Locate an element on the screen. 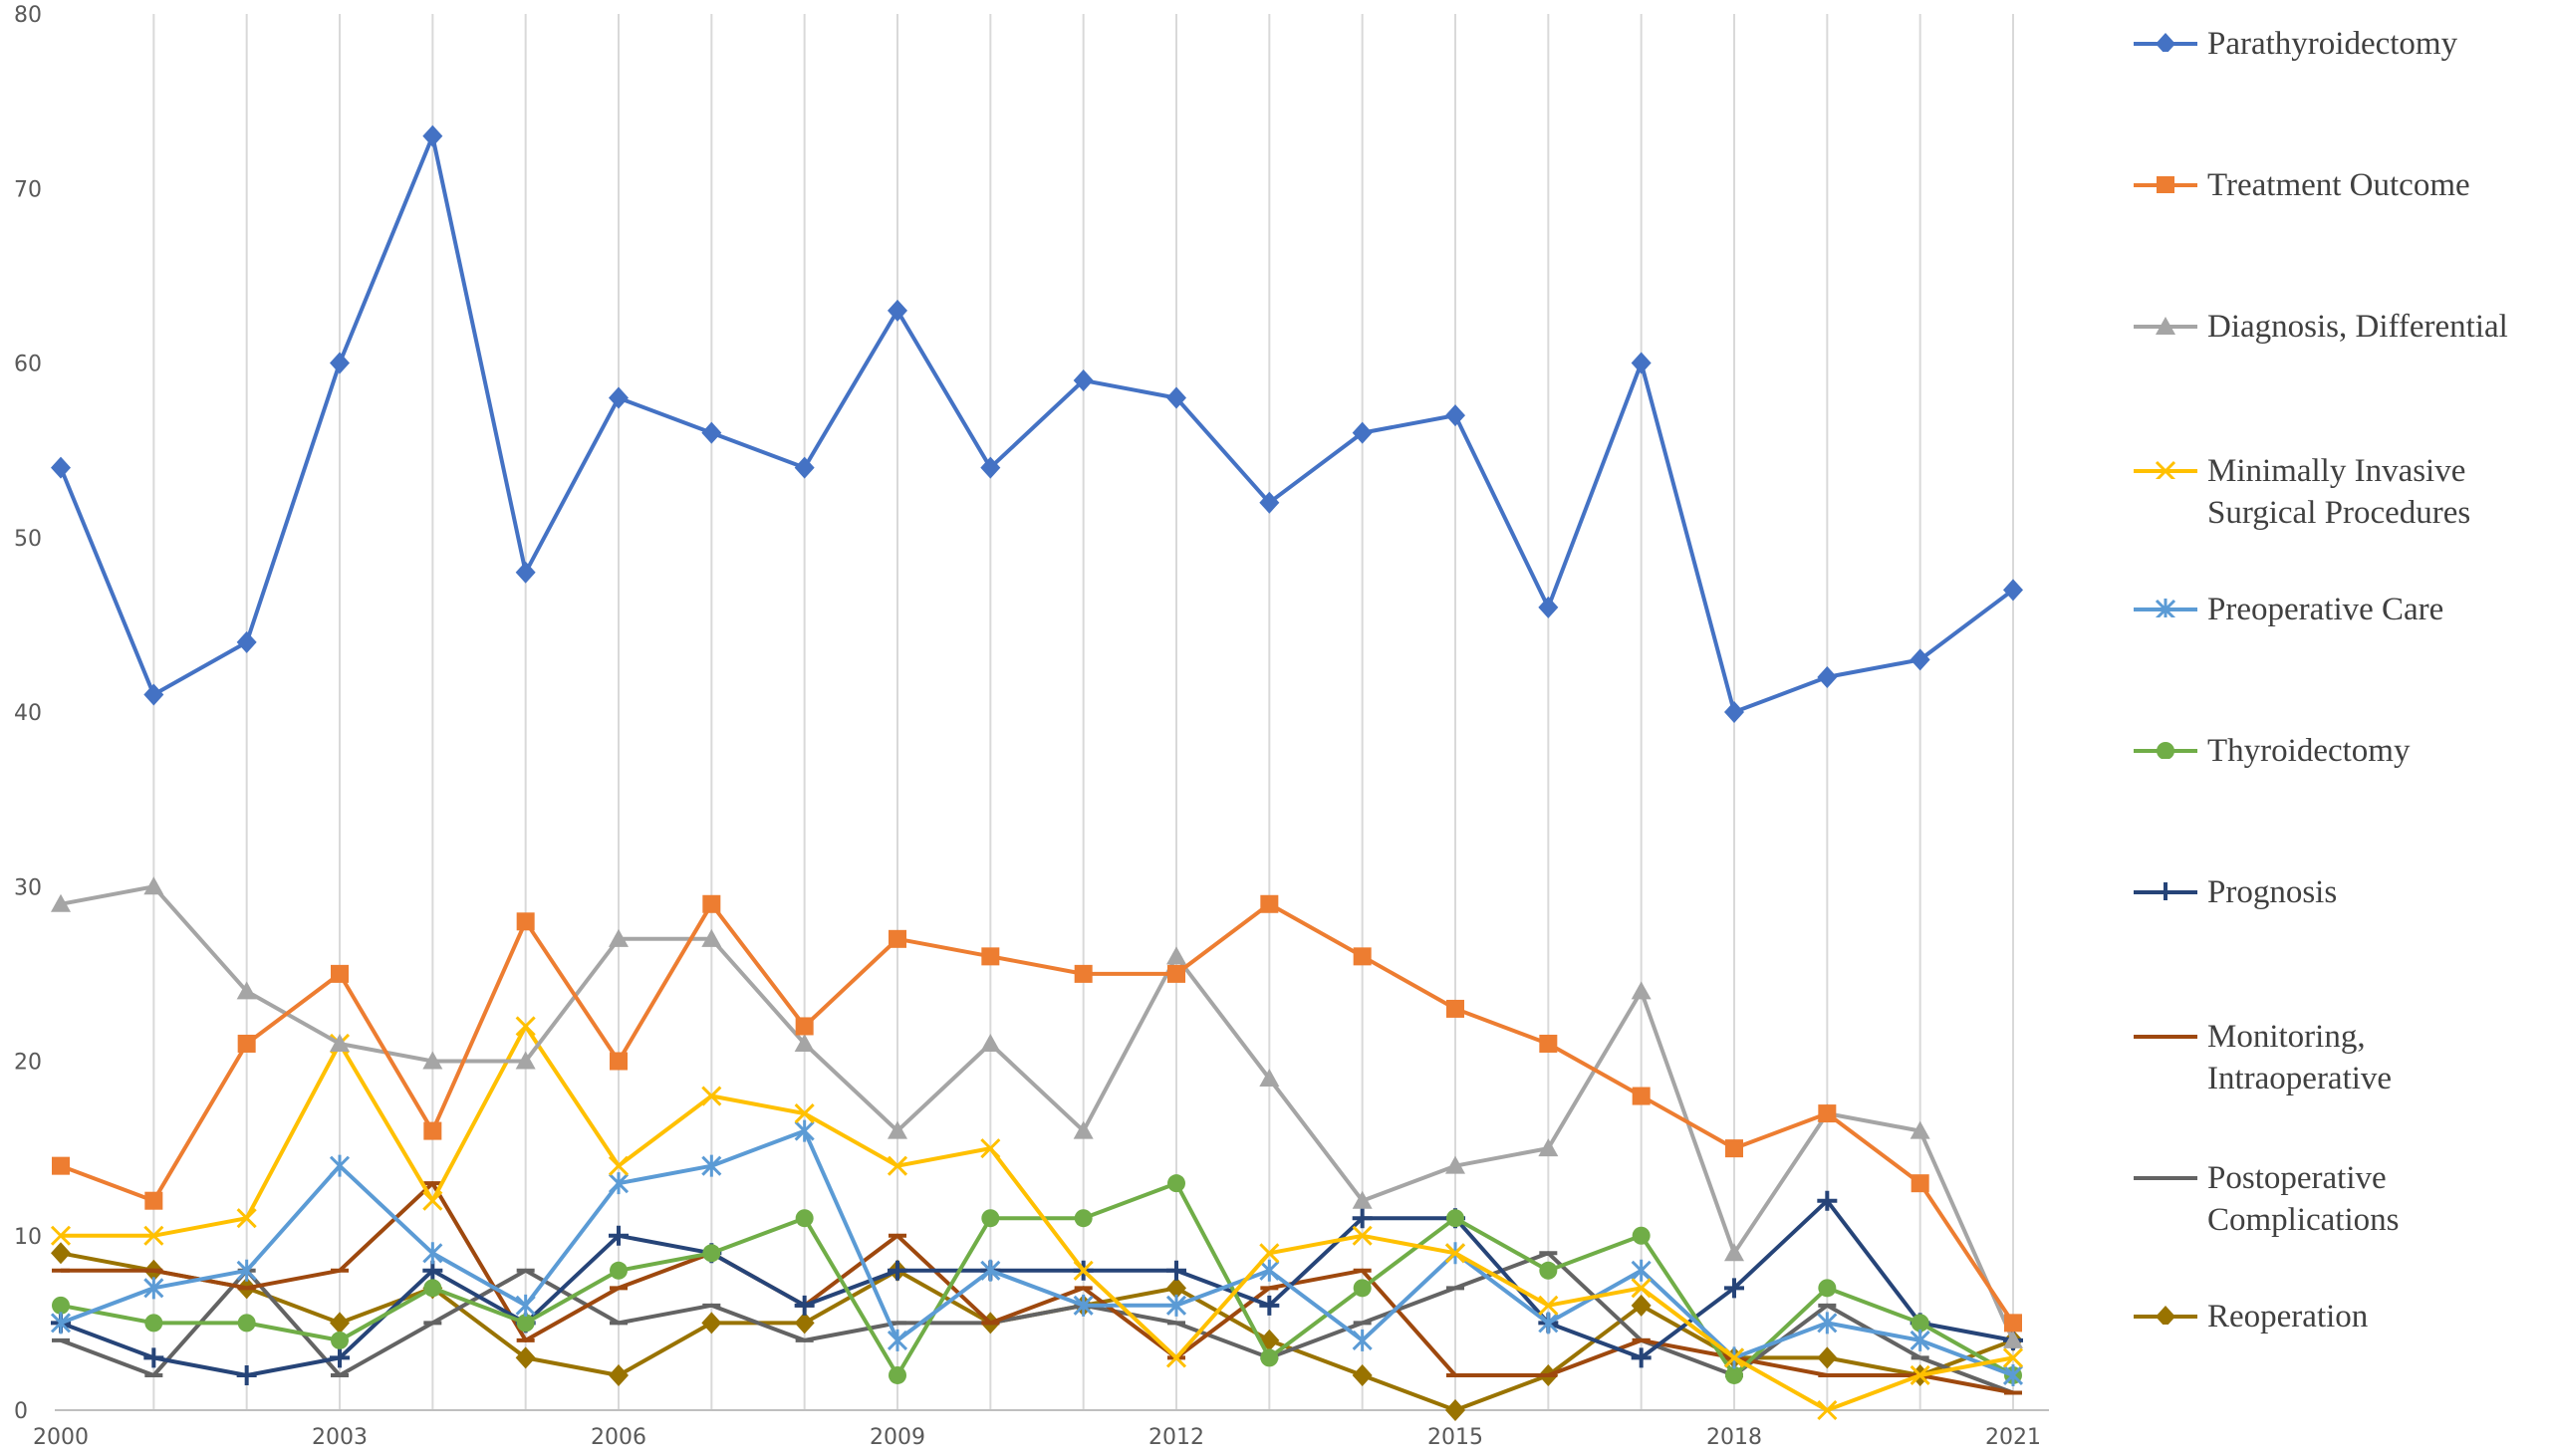 Image resolution: width=2549 pixels, height=1456 pixels. legend-item-preoperative-care: Preoperative Care is located at coordinates (2340, 609).